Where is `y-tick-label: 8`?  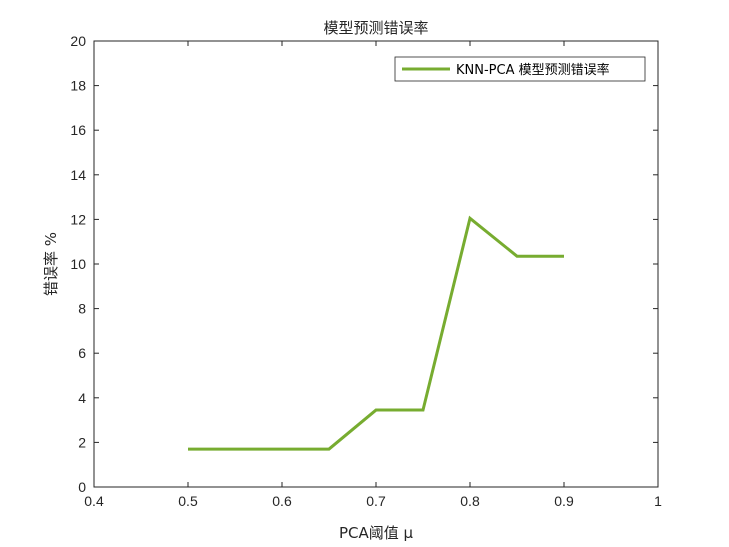 y-tick-label: 8 is located at coordinates (82, 309).